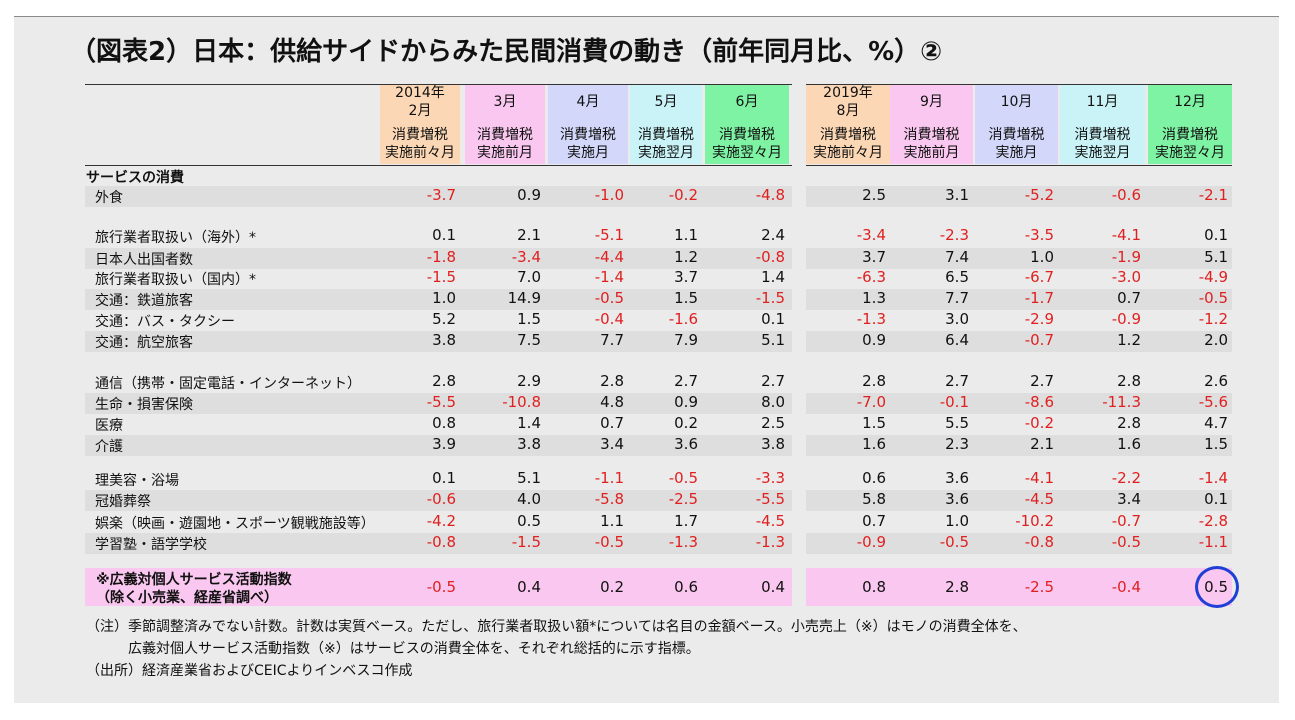  What do you see at coordinates (1039, 478) in the screenshot?
I see `value-cell: -4.1` at bounding box center [1039, 478].